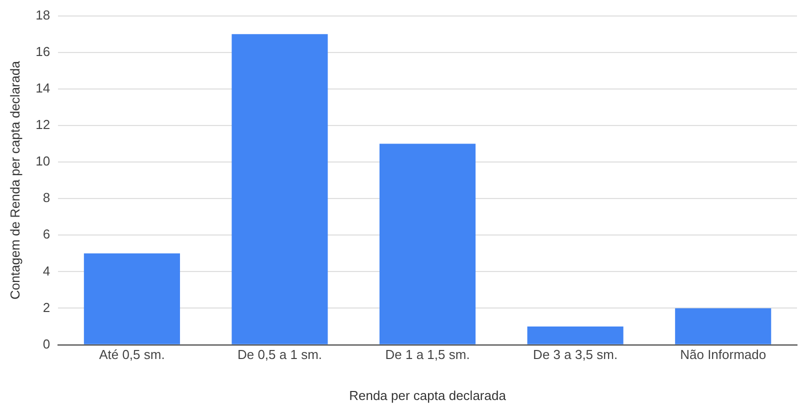 Image resolution: width=799 pixels, height=408 pixels. Describe the element at coordinates (43, 14) in the screenshot. I see `y-tick-label: 18` at that location.